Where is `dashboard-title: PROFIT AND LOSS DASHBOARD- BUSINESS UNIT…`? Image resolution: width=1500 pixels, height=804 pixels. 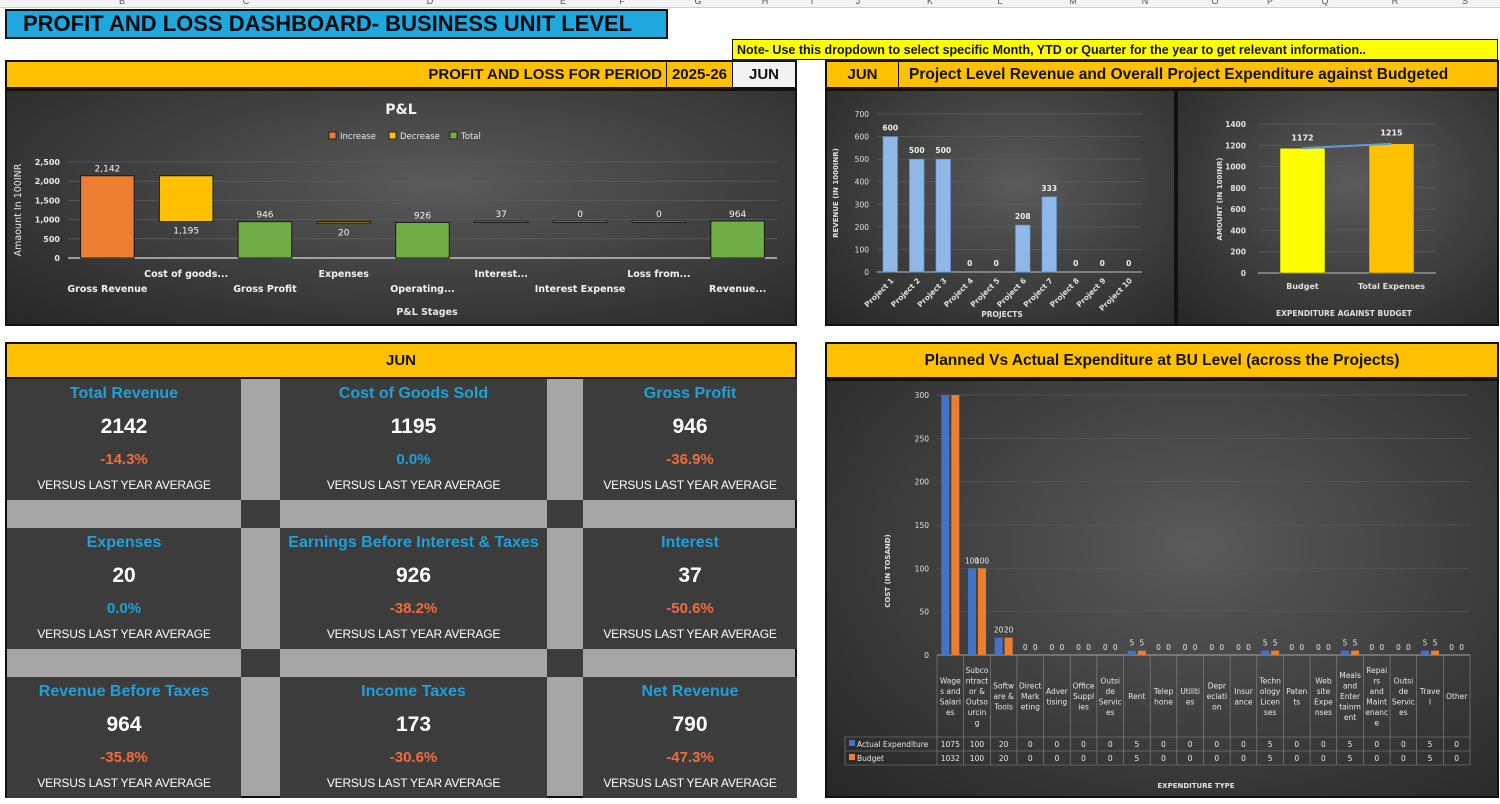 dashboard-title: PROFIT AND LOSS DASHBOARD- BUSINESS UNIT… is located at coordinates (336, 24).